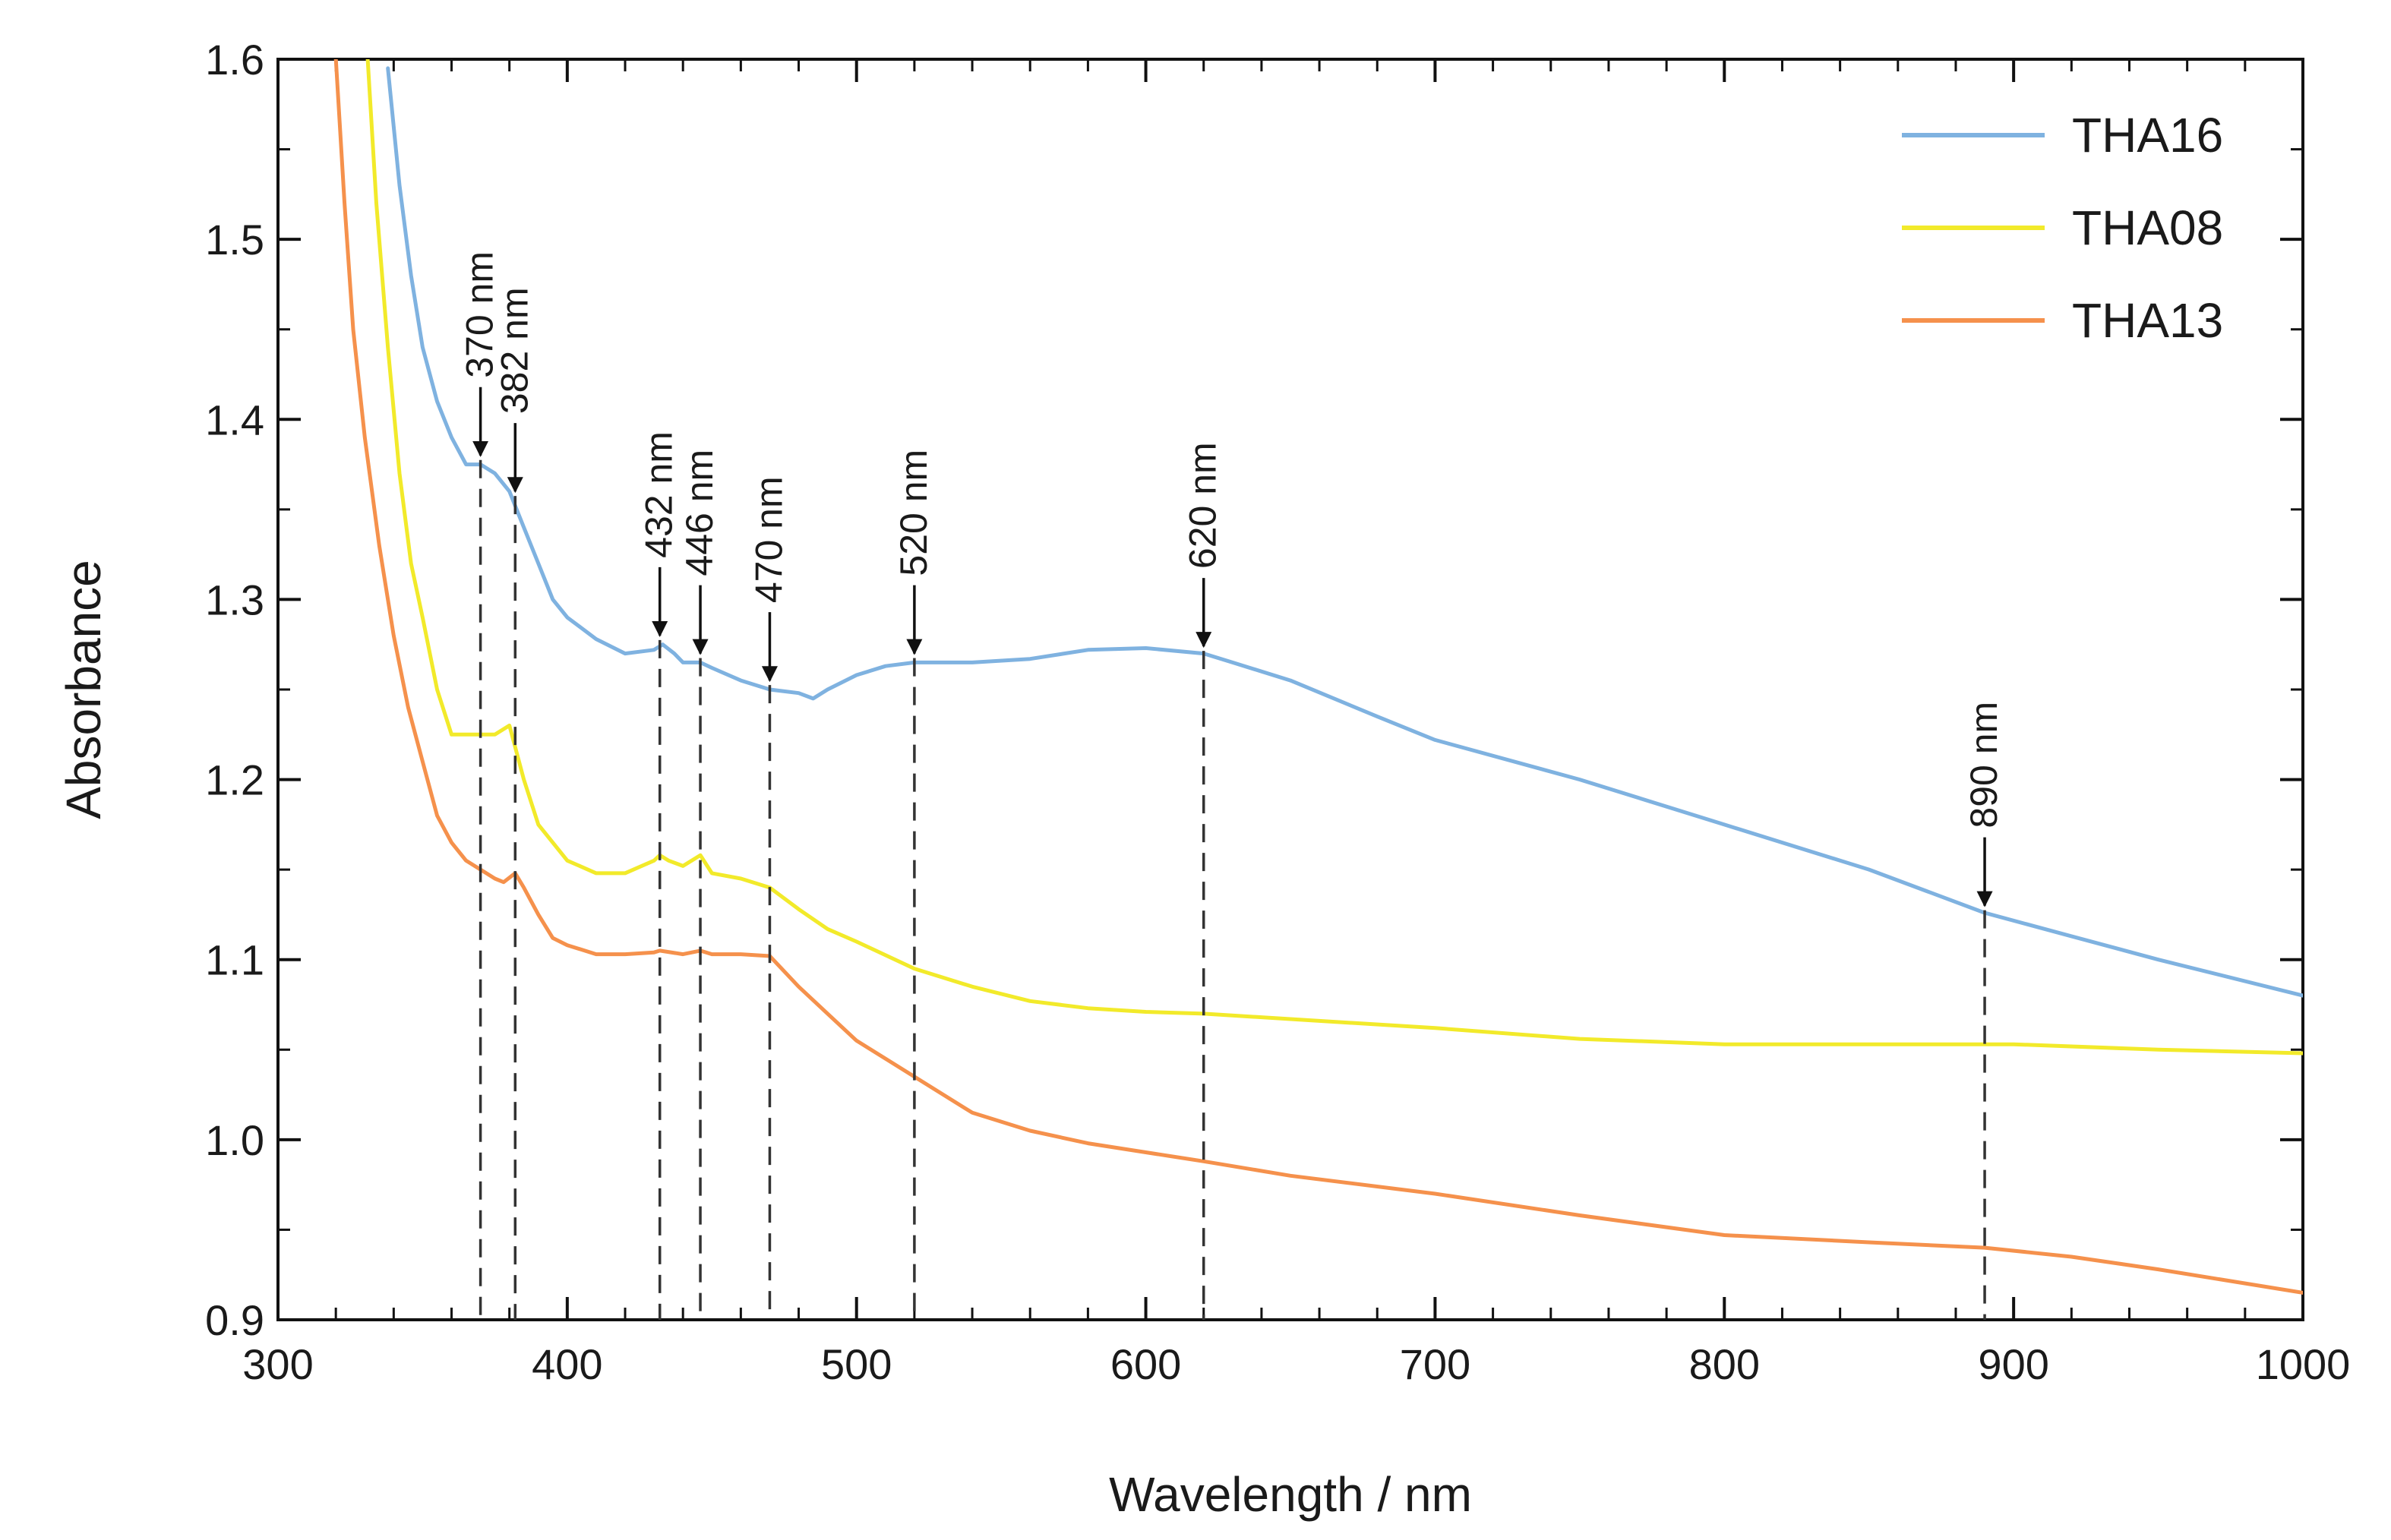  What do you see at coordinates (856, 1364) in the screenshot?
I see `x-tick-label: 500` at bounding box center [856, 1364].